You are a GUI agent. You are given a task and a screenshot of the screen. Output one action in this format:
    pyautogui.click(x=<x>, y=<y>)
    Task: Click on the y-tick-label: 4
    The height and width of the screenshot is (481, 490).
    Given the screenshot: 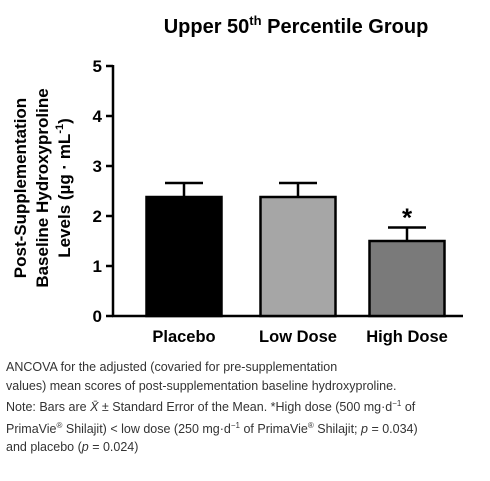 What is the action you would take?
    pyautogui.click(x=98, y=116)
    